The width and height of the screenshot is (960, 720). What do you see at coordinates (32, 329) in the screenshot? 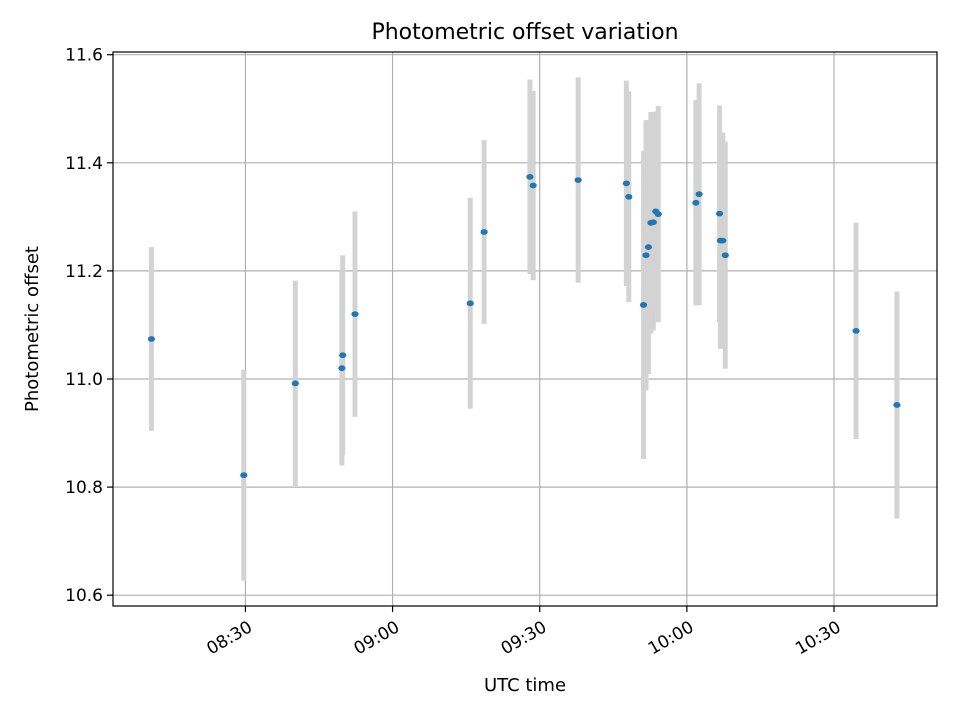
I see `y-axis-label: Photometric offset` at bounding box center [32, 329].